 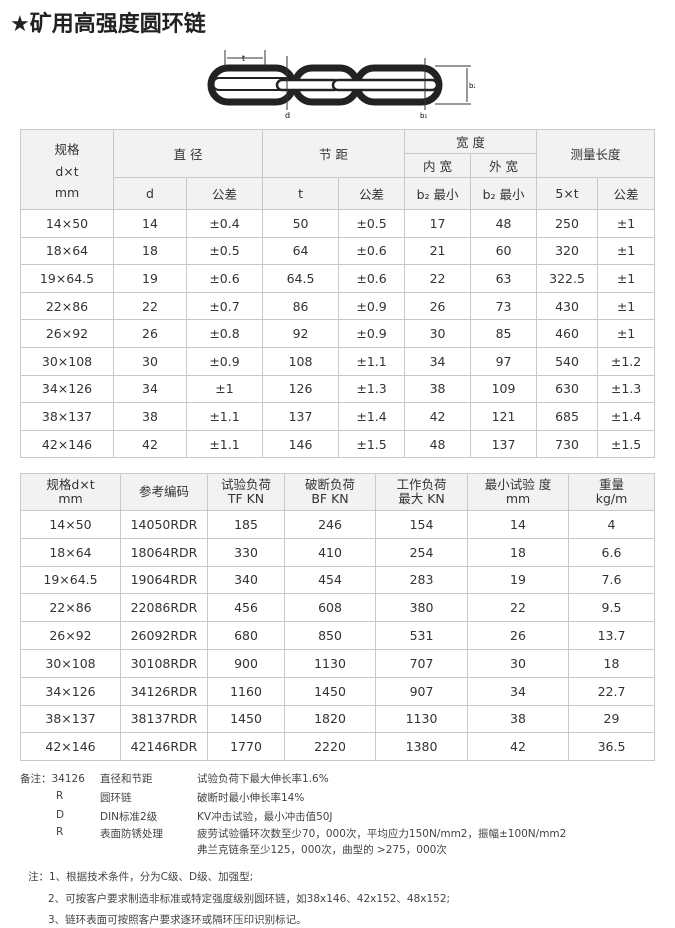 I want to click on remark-text: 弗兰克链条至少125，000次，曲型的 >275，000次, so click(x=322, y=850).